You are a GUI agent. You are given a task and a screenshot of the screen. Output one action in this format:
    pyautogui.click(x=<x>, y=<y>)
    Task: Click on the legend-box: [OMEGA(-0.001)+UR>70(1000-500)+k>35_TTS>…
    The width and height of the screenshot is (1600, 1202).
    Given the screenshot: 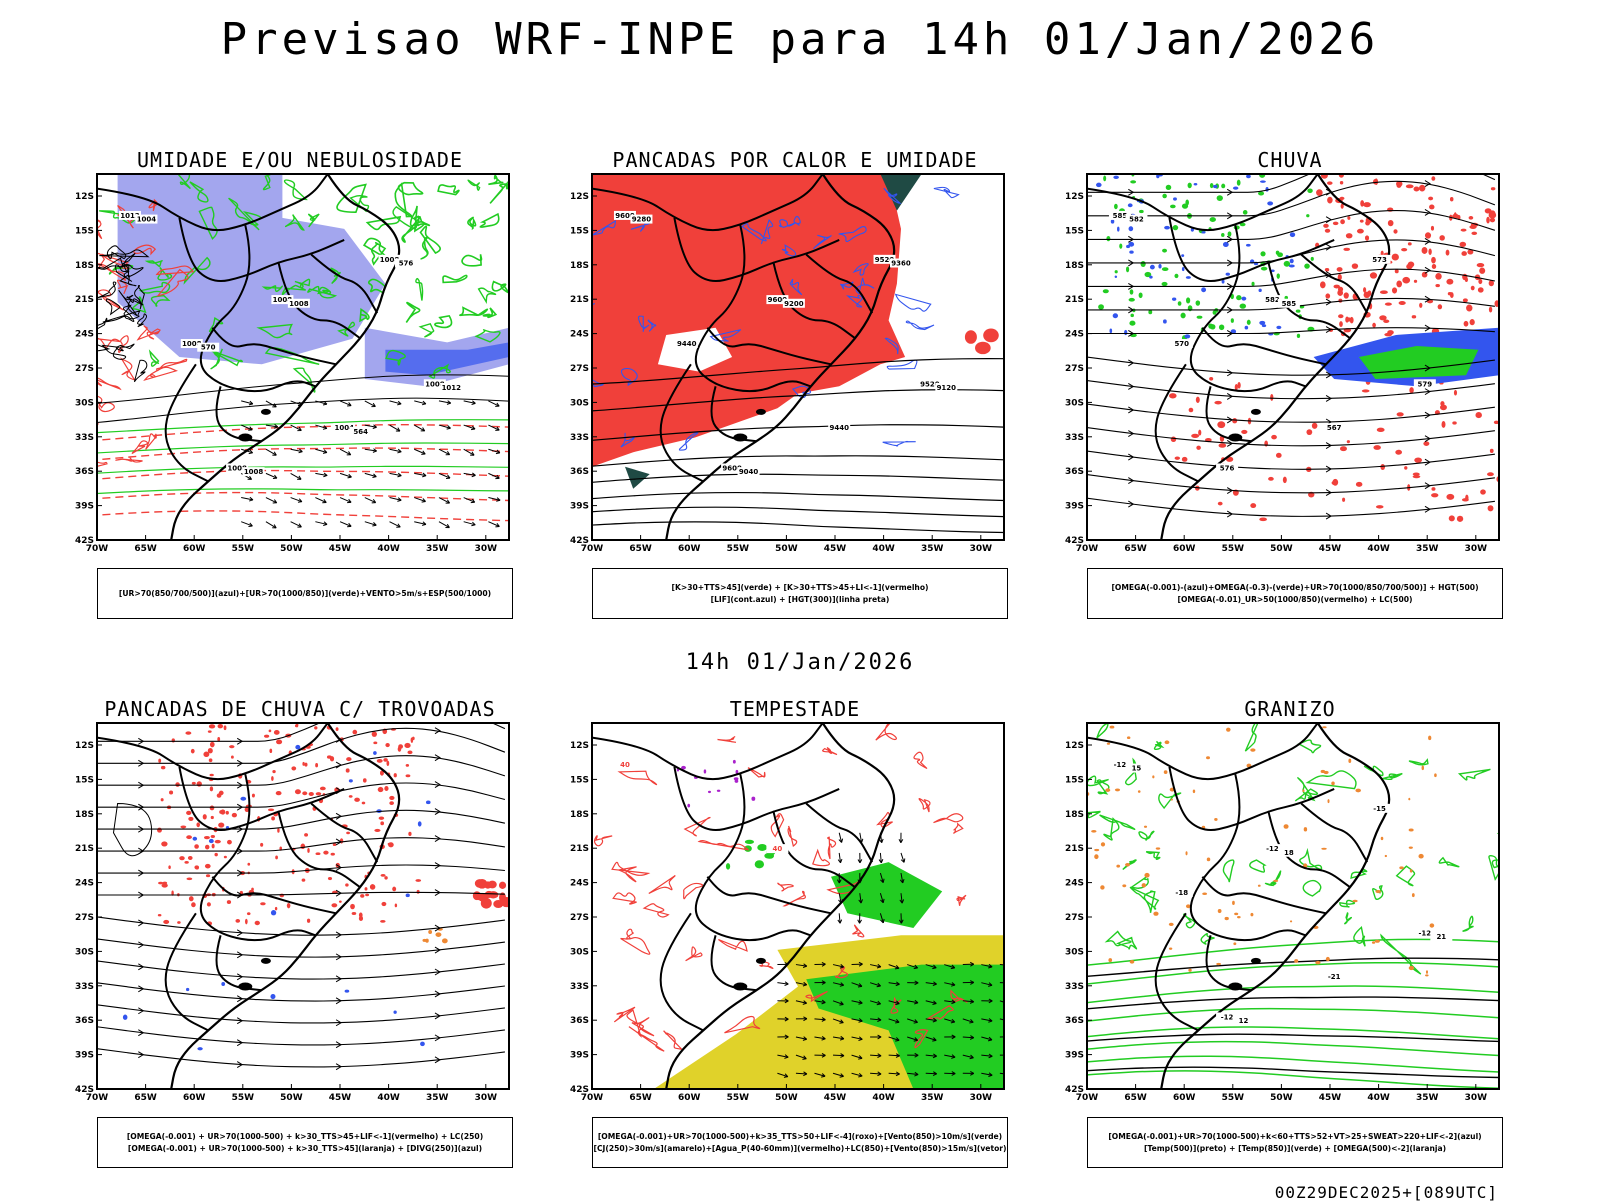 What is the action you would take?
    pyautogui.click(x=800, y=1142)
    